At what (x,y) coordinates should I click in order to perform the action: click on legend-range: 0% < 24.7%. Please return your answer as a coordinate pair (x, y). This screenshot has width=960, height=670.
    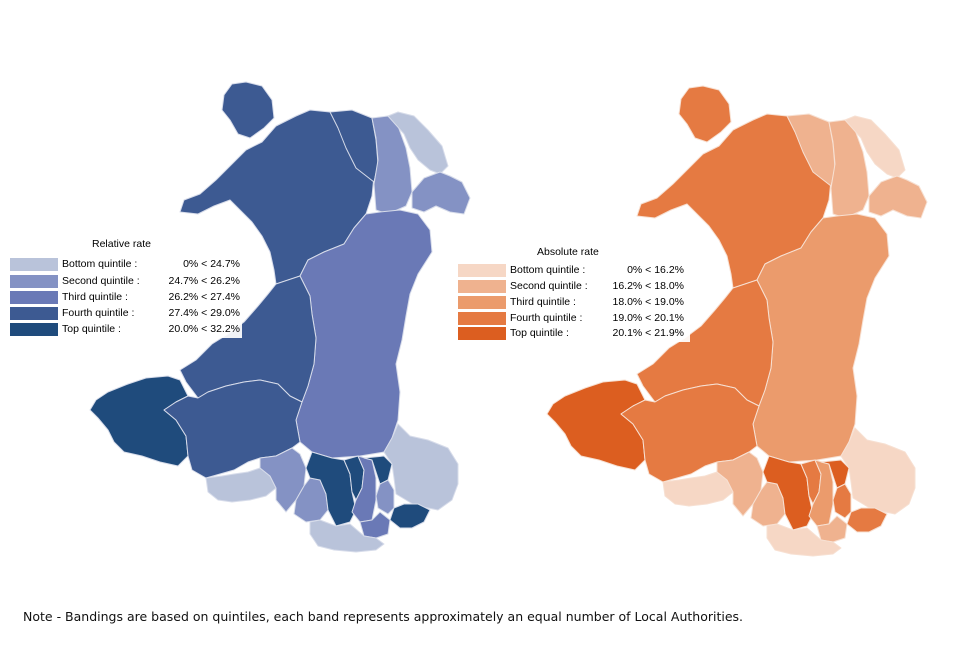
    Looking at the image, I should click on (211, 264).